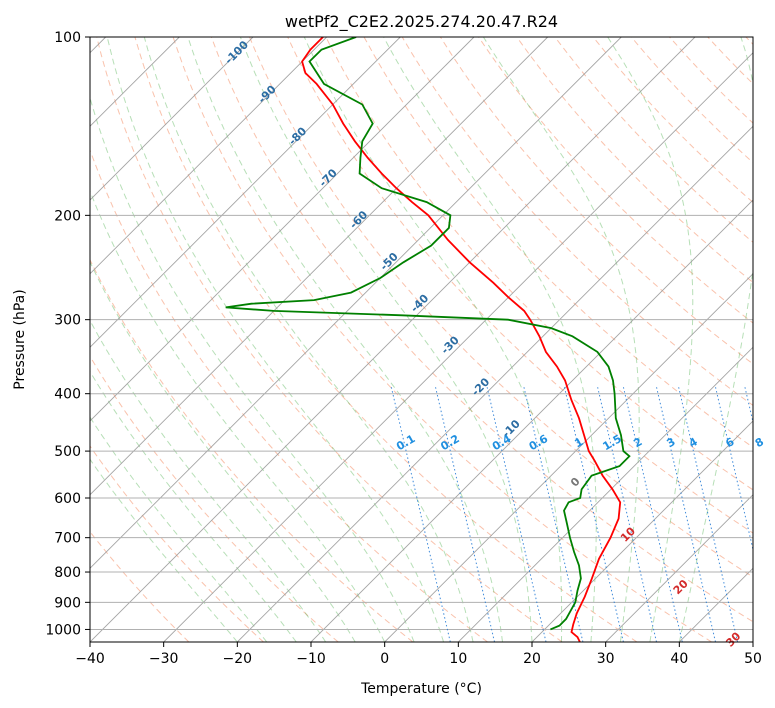  I want to click on x-tick-label: −10, so click(311, 659).